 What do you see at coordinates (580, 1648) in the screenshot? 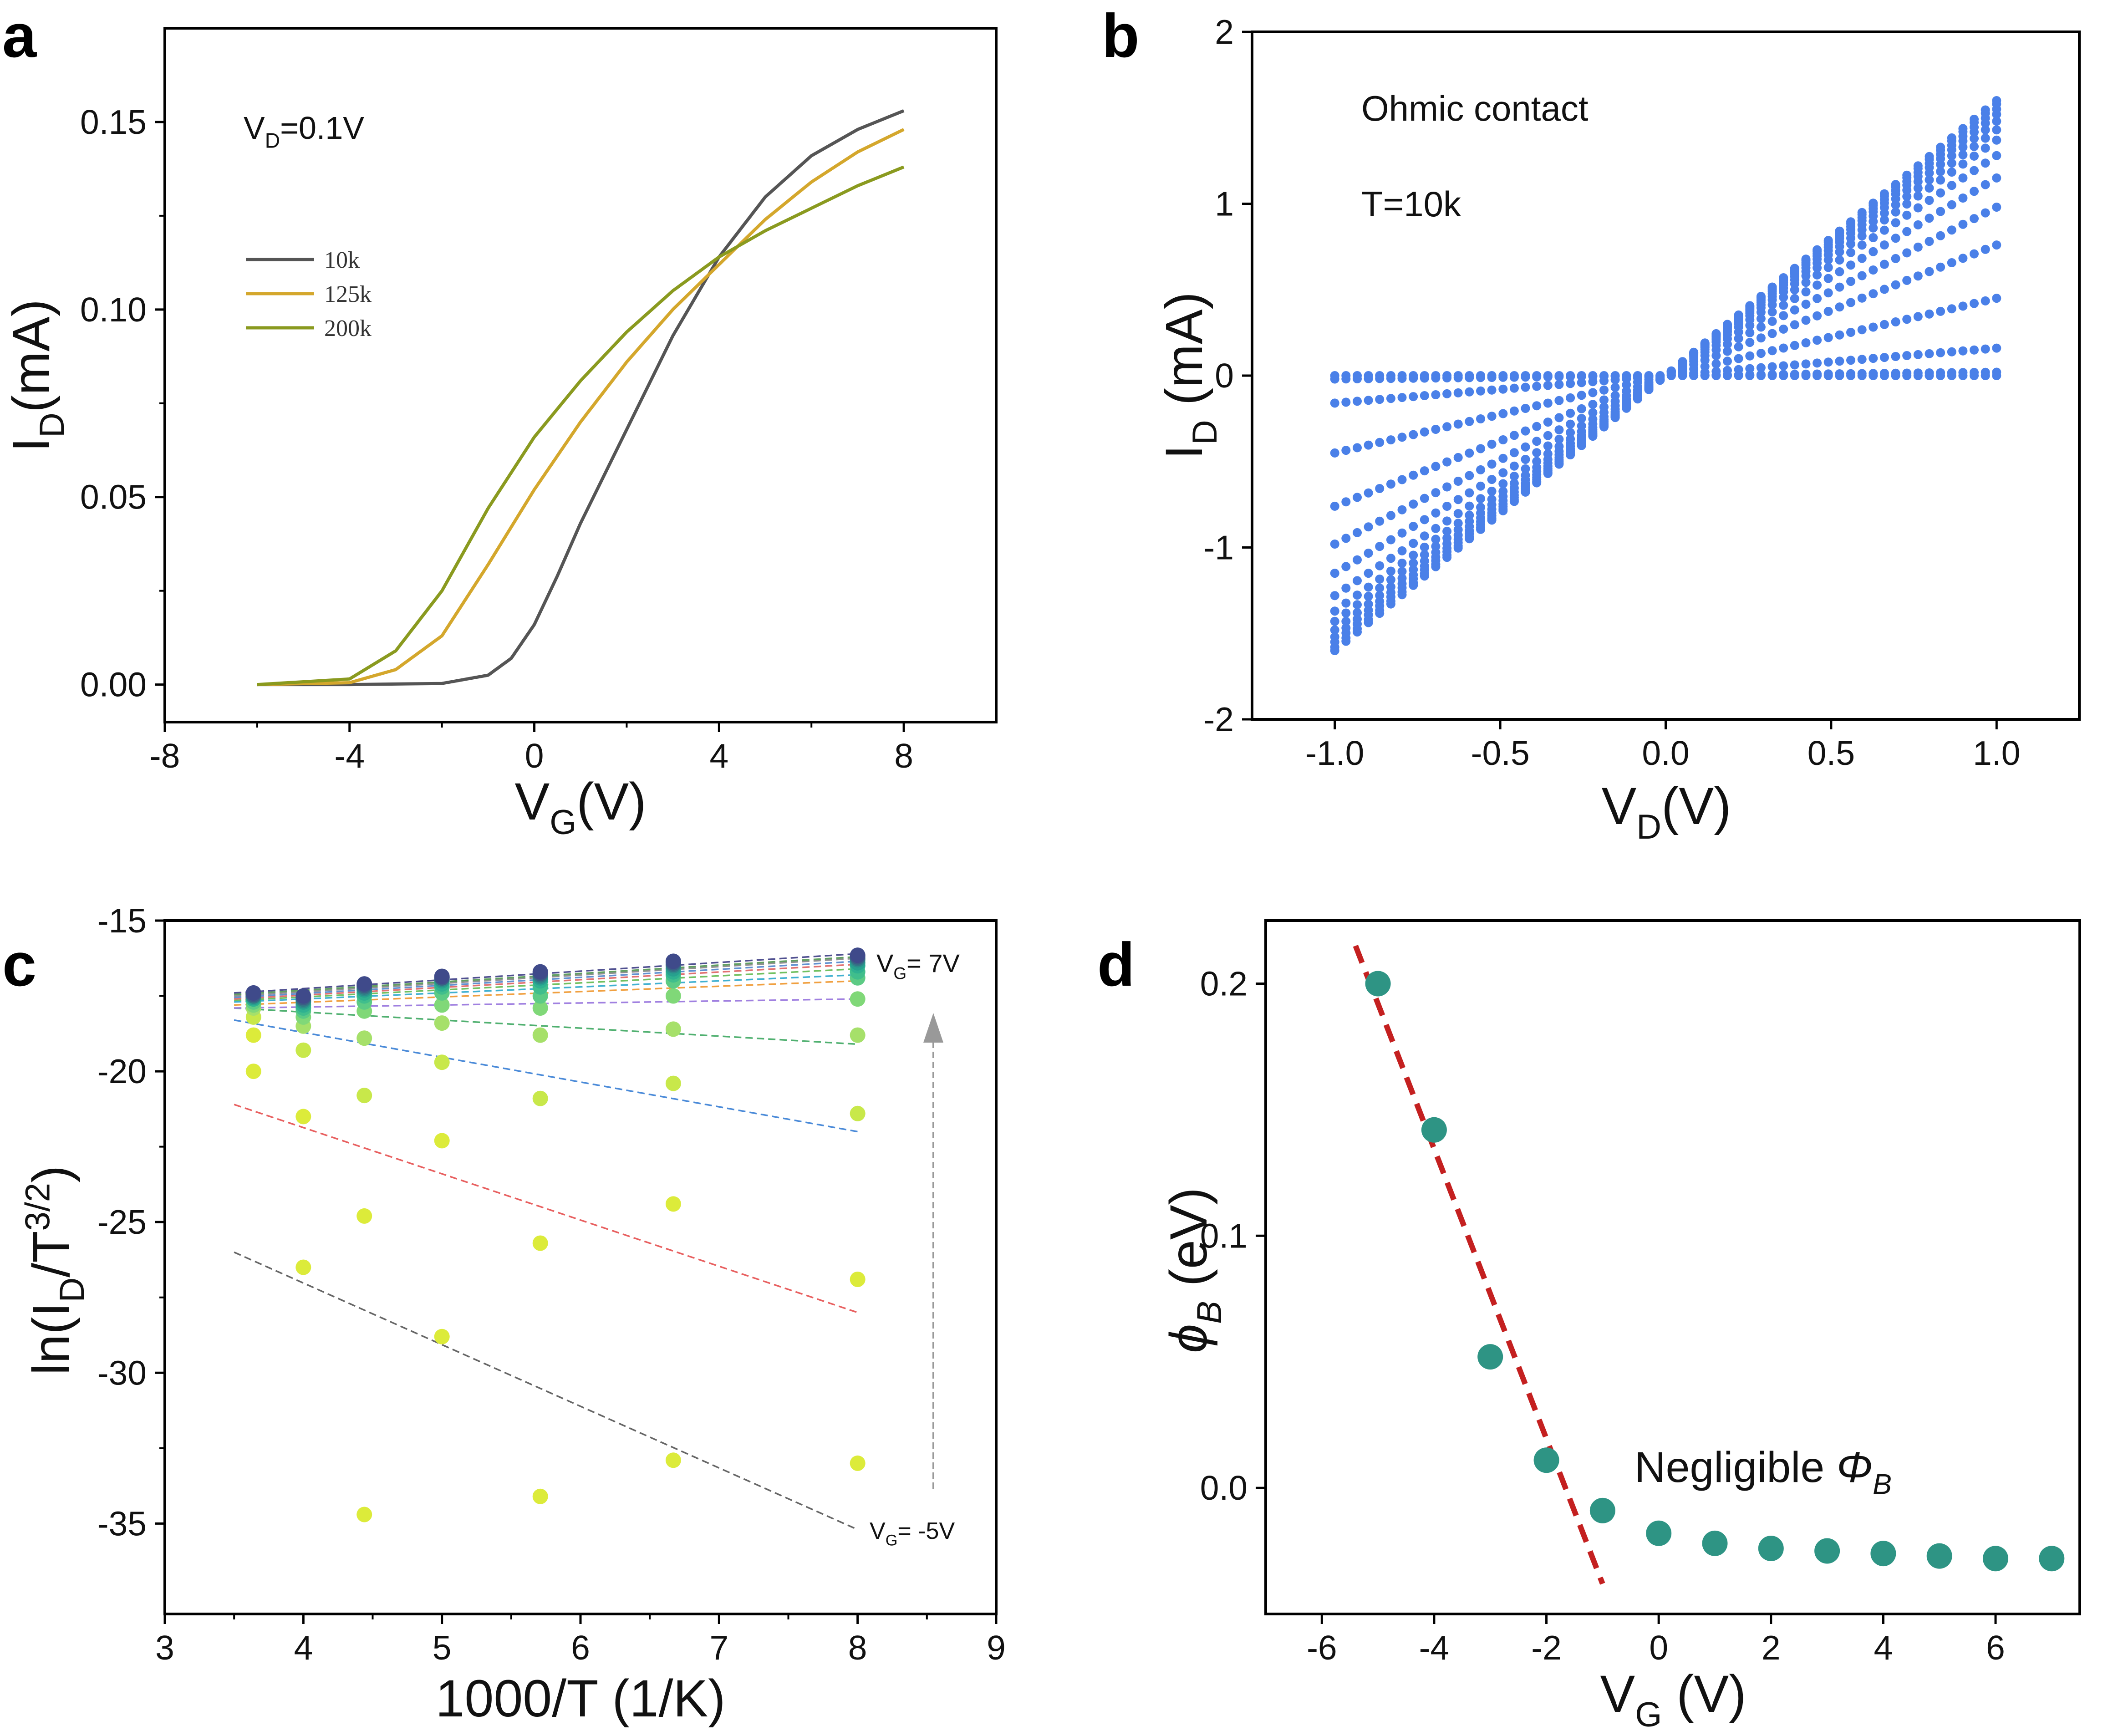
I see `x-tick-label: 6` at bounding box center [580, 1648].